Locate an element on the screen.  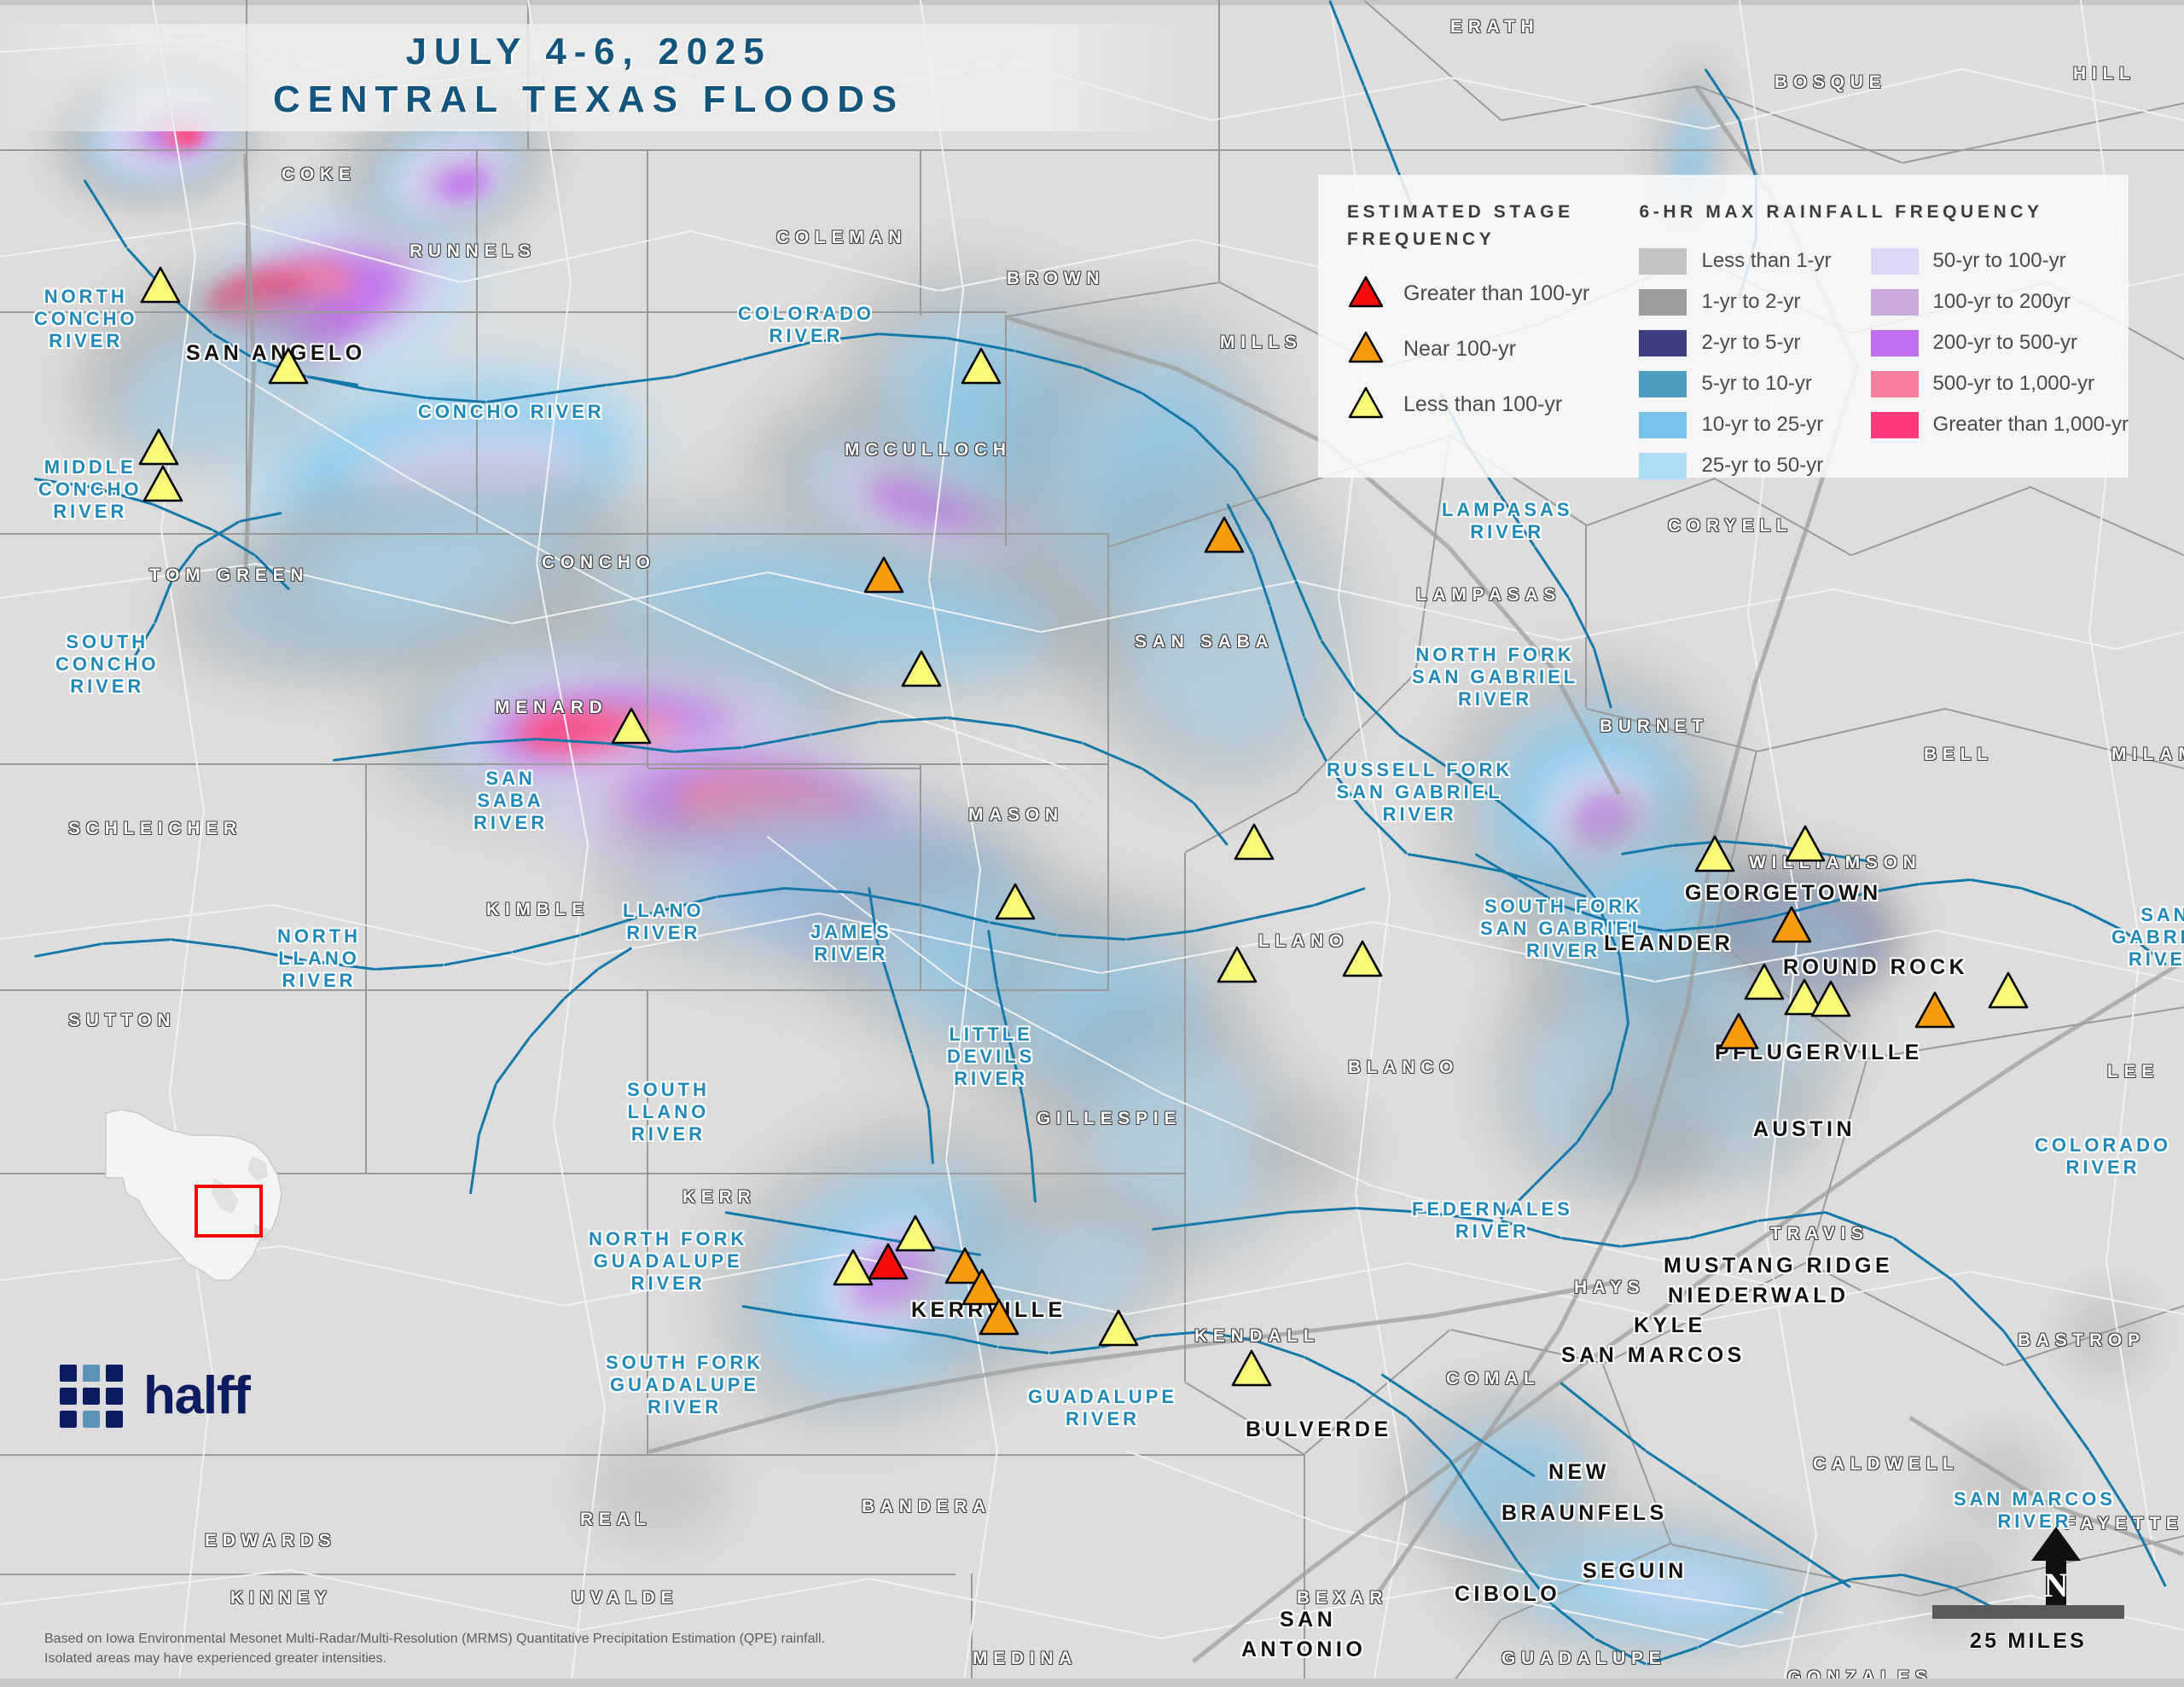
north-arrow-label: N is located at coordinates (2056, 1585).